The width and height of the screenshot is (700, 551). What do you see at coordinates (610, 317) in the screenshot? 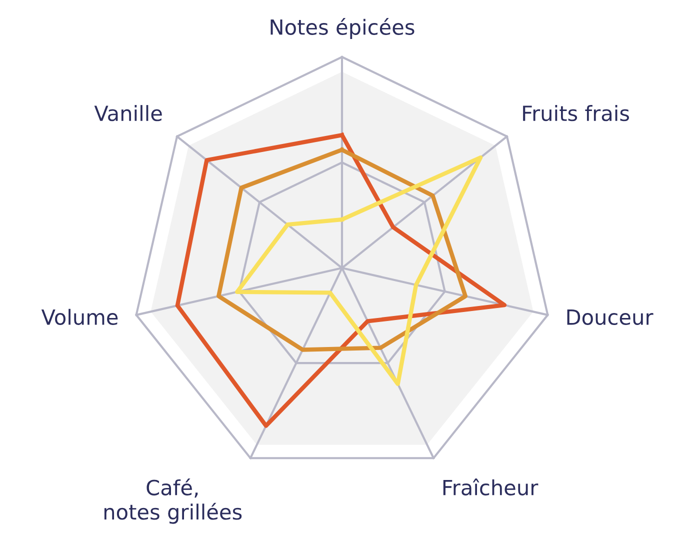
I see `spoke-label: Douceur` at bounding box center [610, 317].